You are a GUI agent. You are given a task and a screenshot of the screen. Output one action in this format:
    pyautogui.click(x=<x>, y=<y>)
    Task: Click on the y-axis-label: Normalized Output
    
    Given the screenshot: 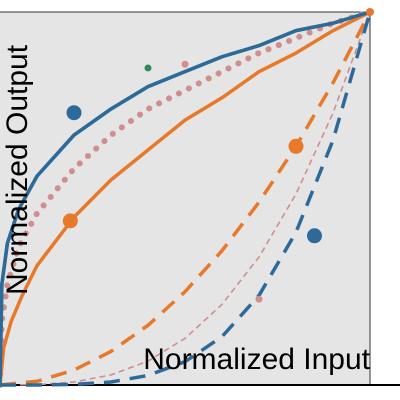 What is the action you would take?
    pyautogui.click(x=17, y=169)
    